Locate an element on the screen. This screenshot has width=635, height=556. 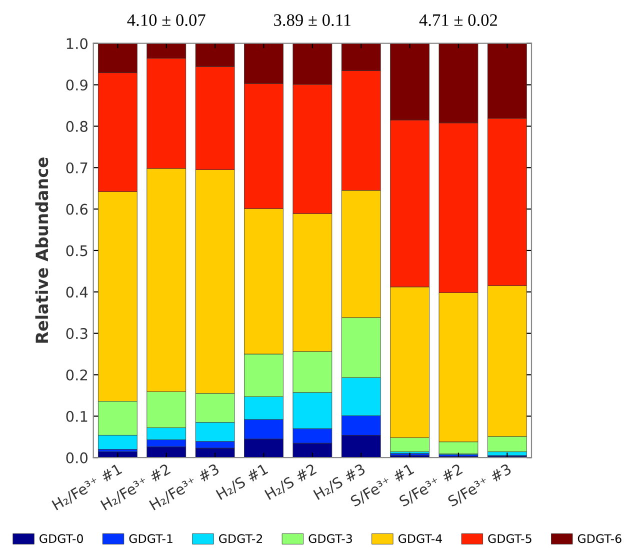
legend-label: GDGT-0 is located at coordinates (61, 539).